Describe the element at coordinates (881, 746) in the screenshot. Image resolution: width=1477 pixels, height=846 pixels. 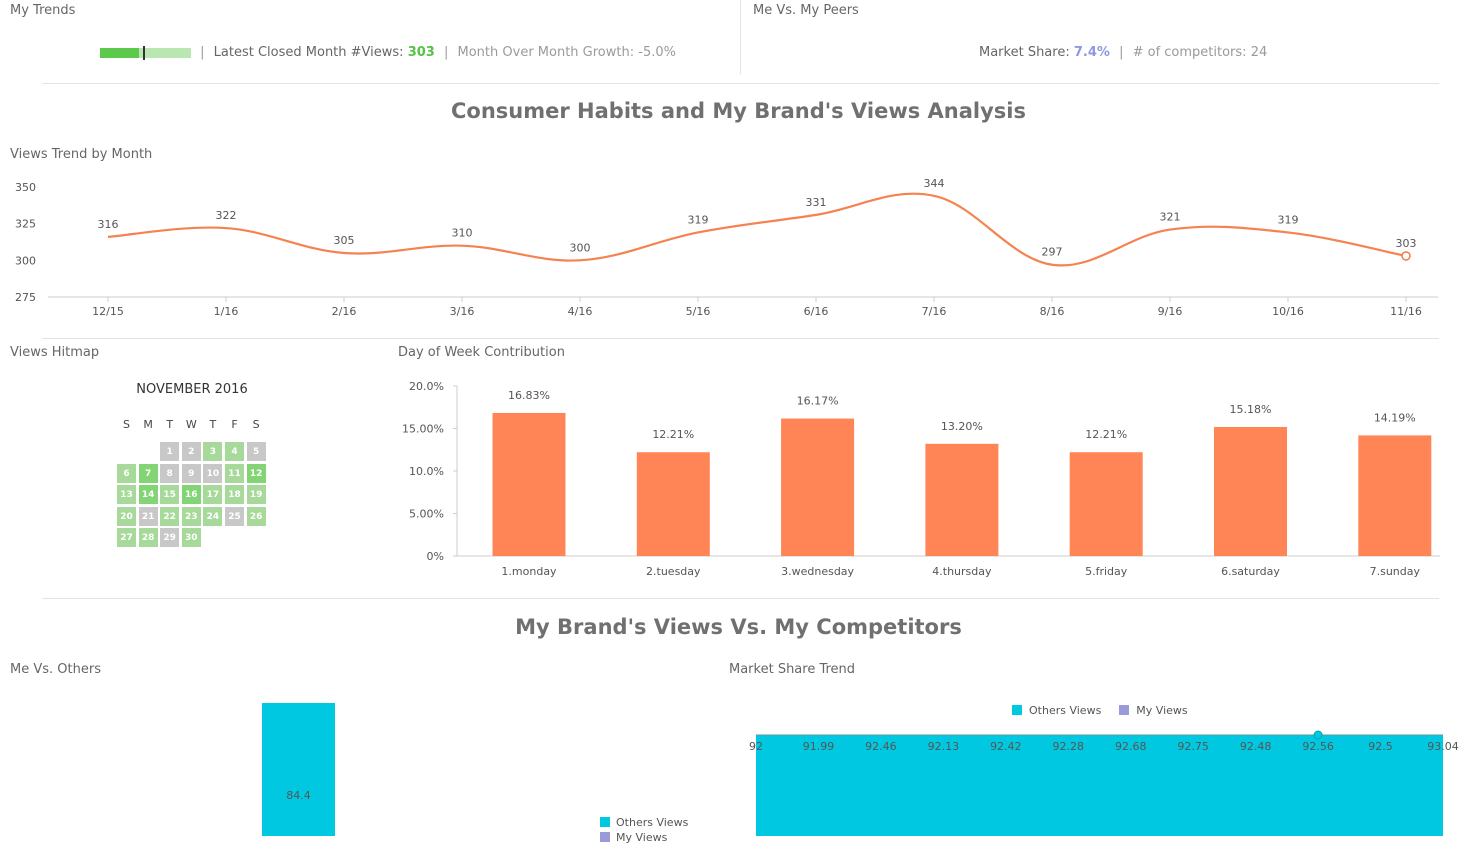
I see `data-label: 92.46` at that location.